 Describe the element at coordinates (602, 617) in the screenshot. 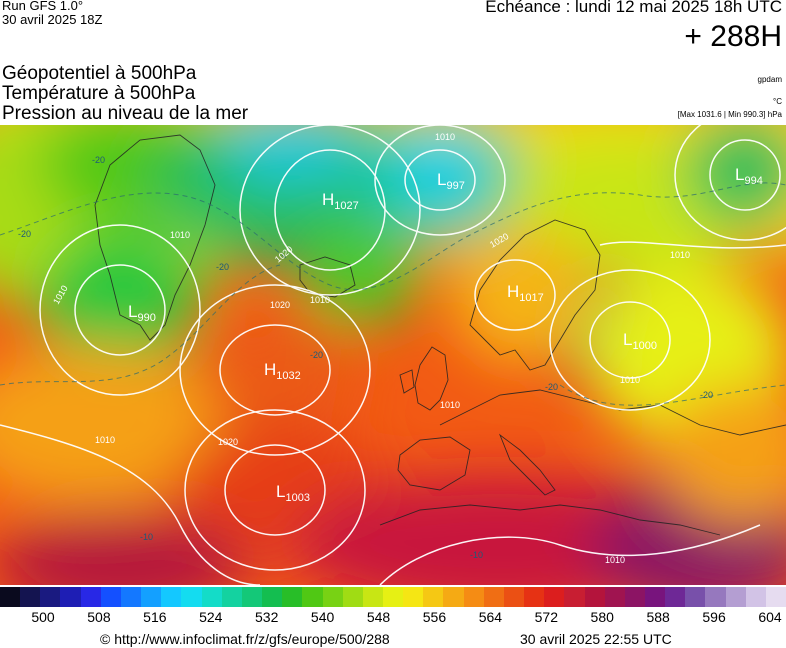

I see `scale-tick-label: 580` at that location.